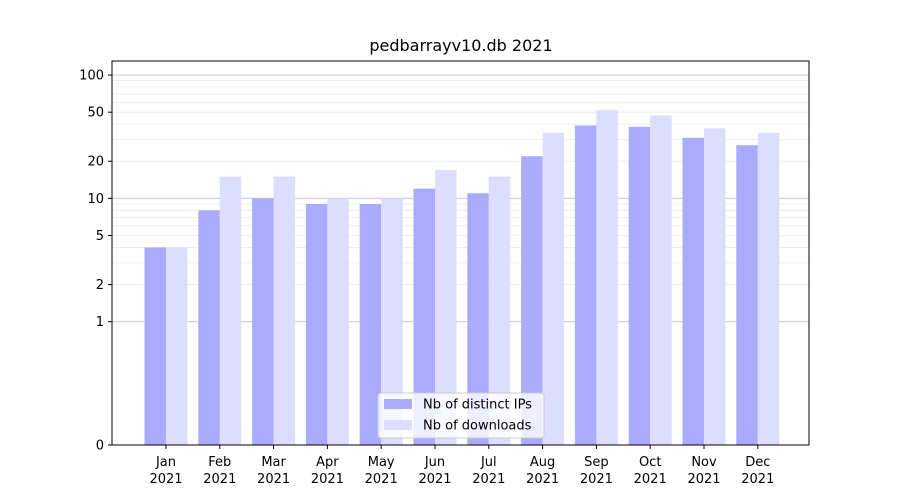 The width and height of the screenshot is (900, 500). I want to click on y-tick-label: 10, so click(95, 199).